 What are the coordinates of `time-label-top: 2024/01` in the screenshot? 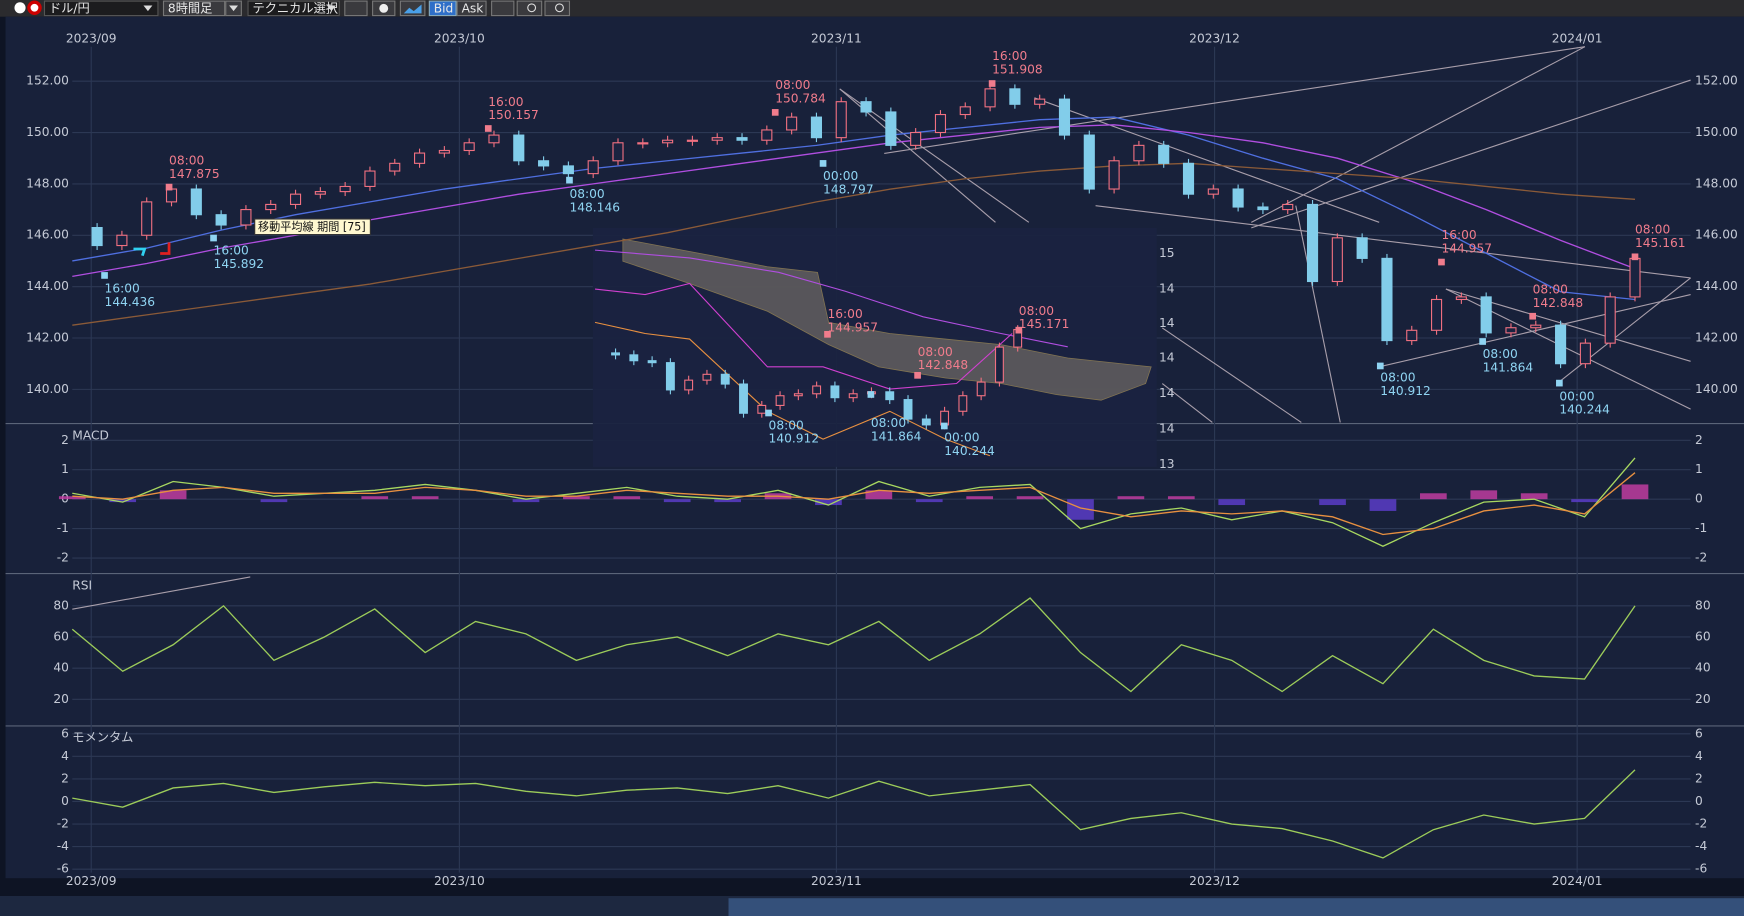 It's located at (1577, 38).